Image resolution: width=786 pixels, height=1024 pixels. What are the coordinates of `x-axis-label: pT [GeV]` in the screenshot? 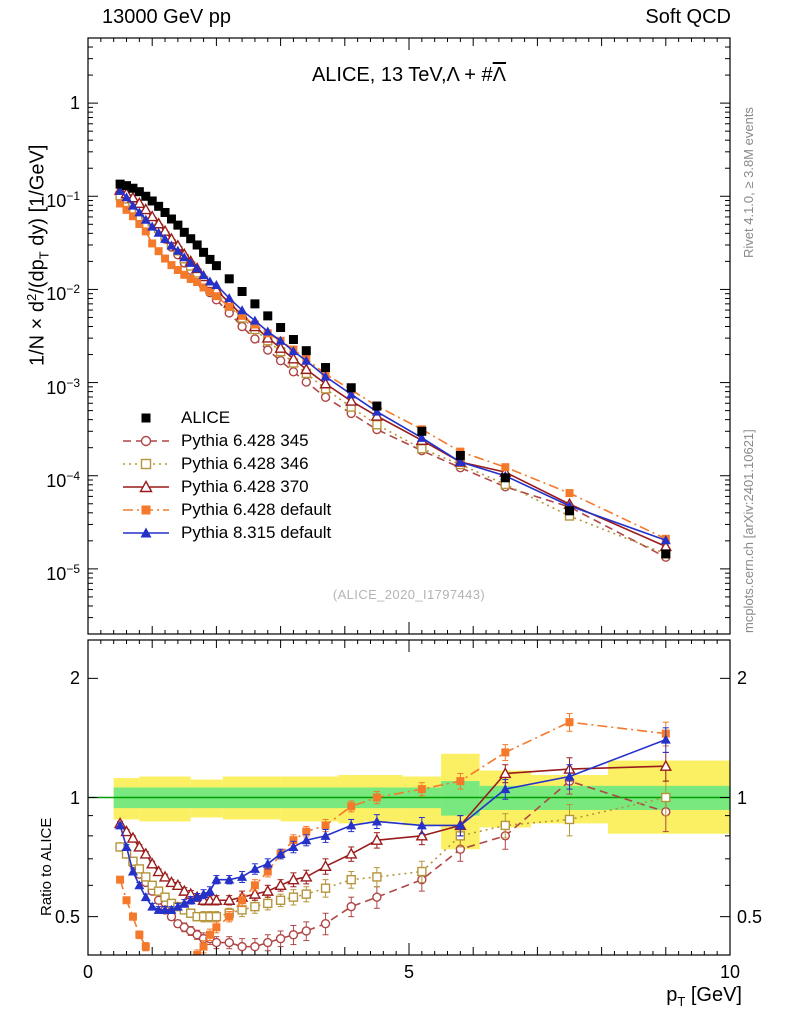 It's located at (704, 996).